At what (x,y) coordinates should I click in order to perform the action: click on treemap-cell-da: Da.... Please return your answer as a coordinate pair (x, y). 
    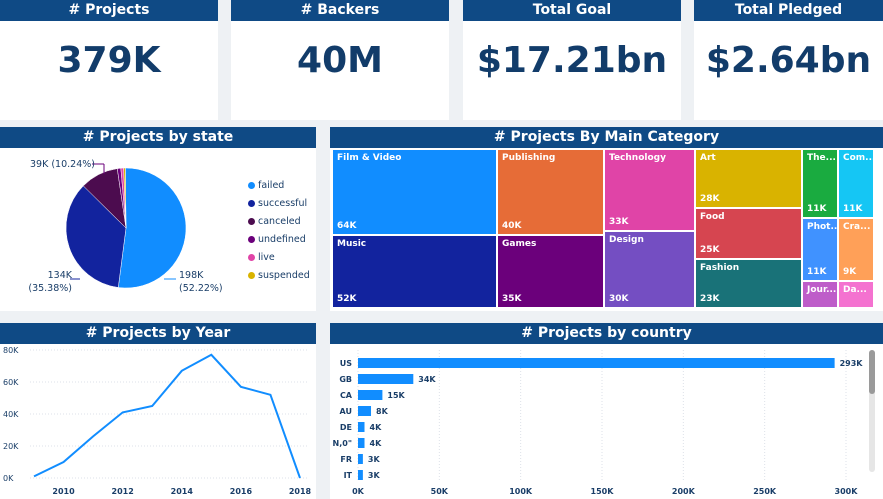
    Looking at the image, I should click on (856, 294).